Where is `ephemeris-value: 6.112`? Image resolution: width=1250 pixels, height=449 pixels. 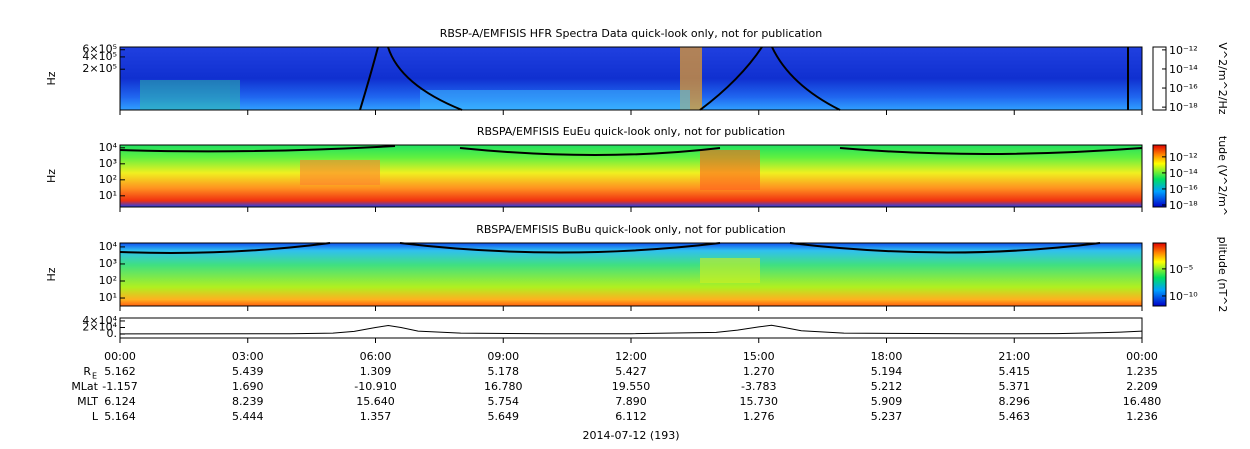
ephemeris-value: 6.112 is located at coordinates (631, 416).